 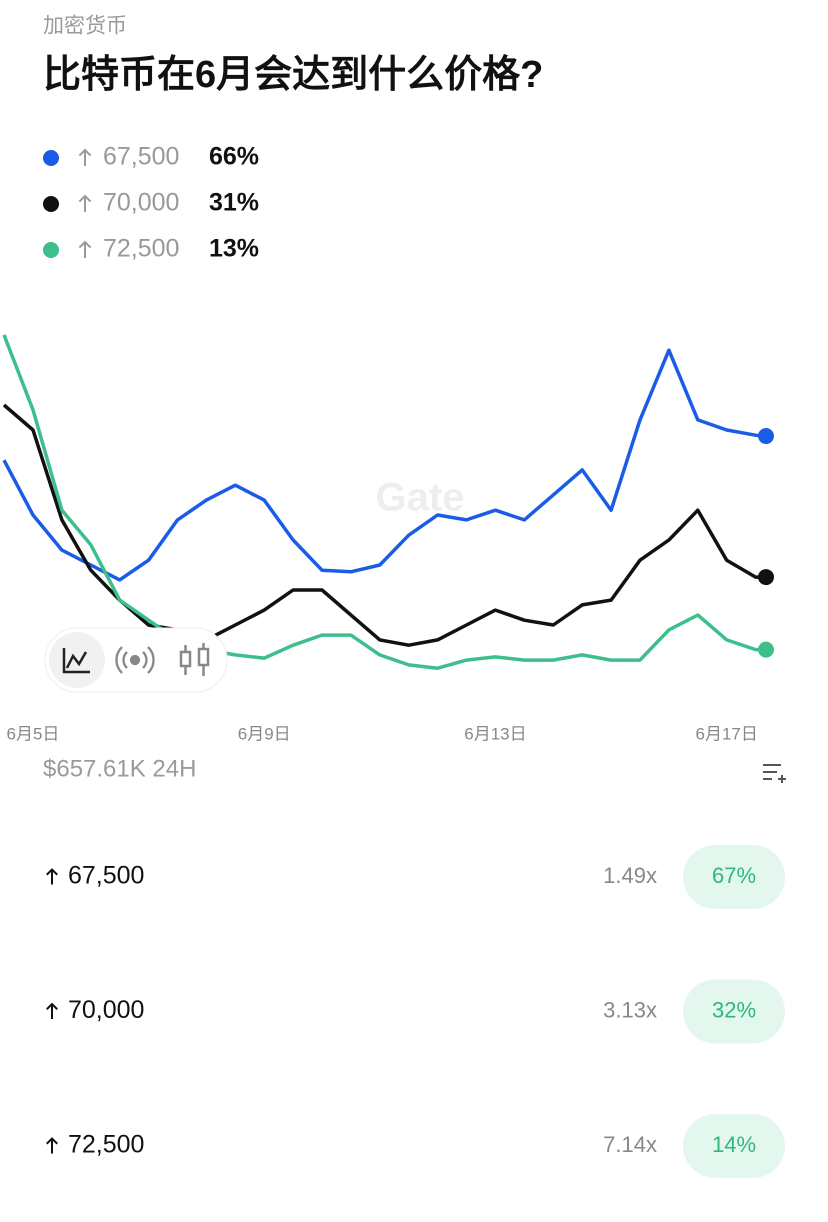 What do you see at coordinates (234, 203) in the screenshot?
I see `legend-value: 31%` at bounding box center [234, 203].